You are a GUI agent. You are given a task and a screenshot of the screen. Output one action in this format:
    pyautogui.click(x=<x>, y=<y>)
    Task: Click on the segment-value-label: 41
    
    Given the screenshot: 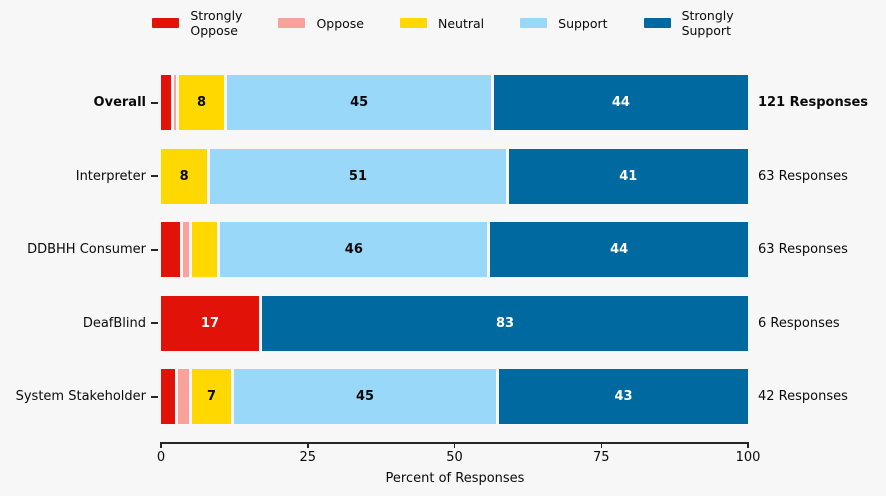 What is the action you would take?
    pyautogui.click(x=628, y=176)
    